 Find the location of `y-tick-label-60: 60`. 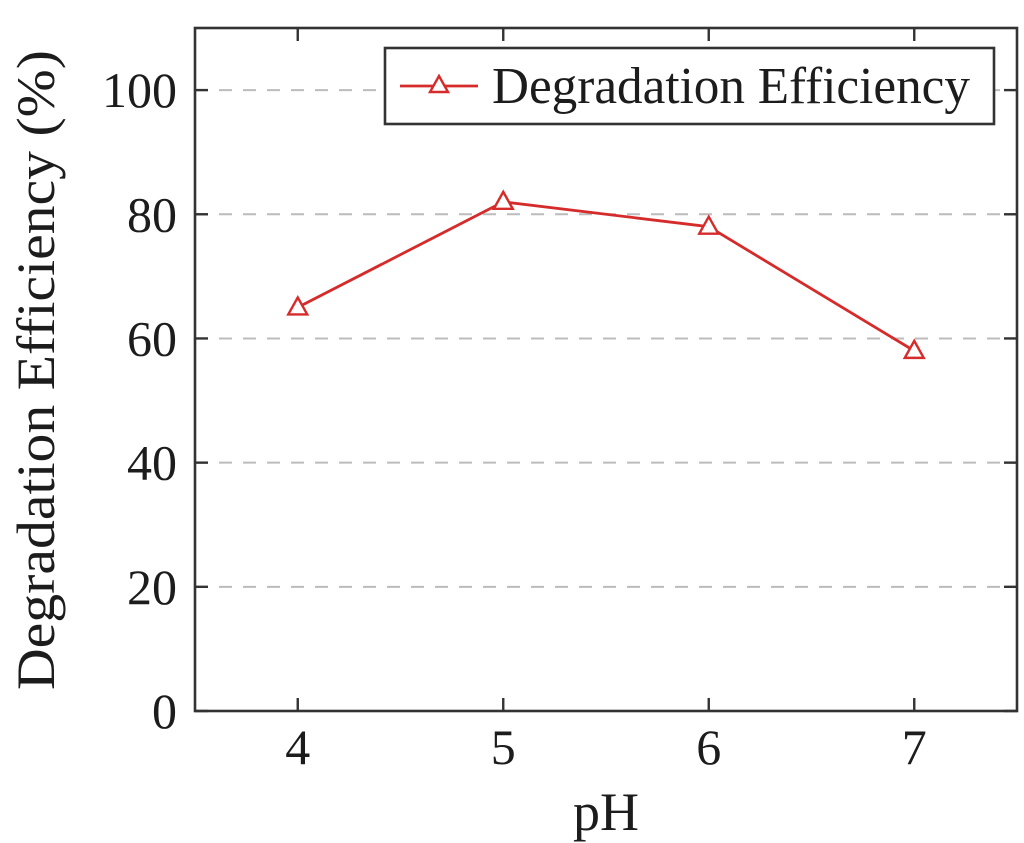

y-tick-label-60: 60 is located at coordinates (152, 338).